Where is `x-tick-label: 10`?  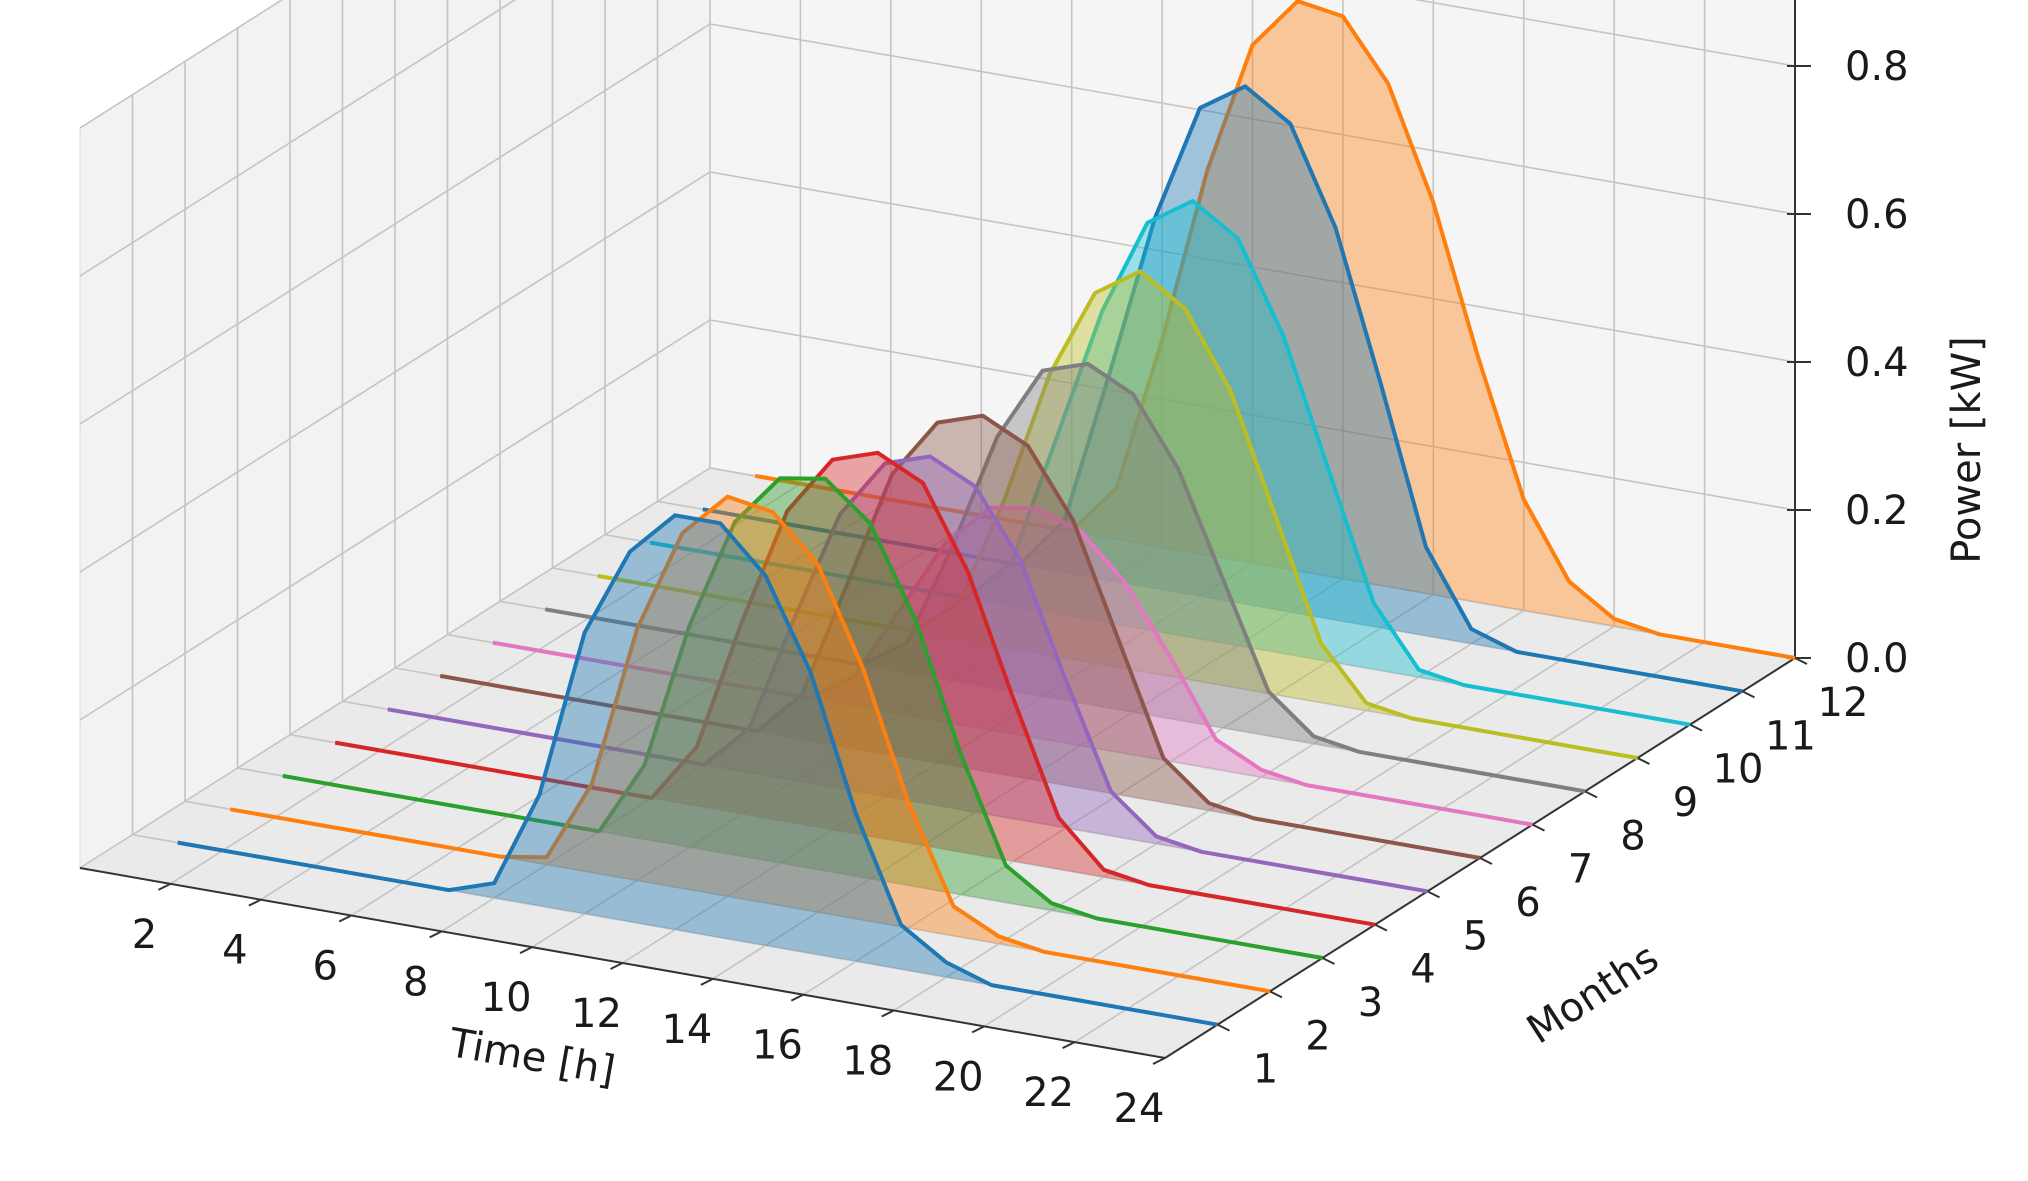 x-tick-label: 10 is located at coordinates (506, 998).